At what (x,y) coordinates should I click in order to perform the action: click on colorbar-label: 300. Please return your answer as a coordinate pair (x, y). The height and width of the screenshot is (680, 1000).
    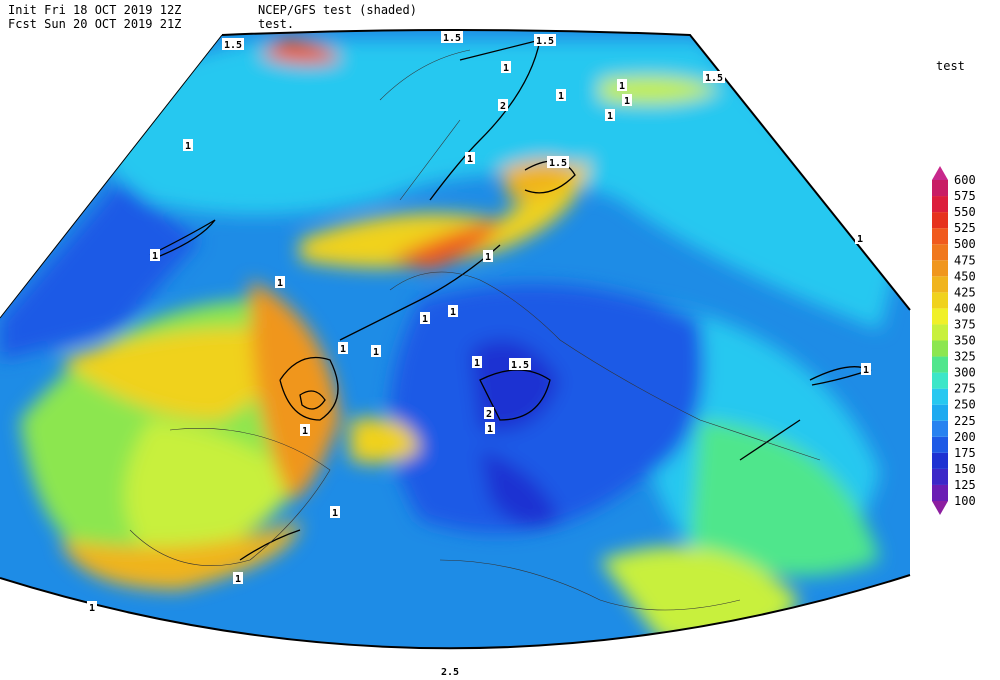
    Looking at the image, I should click on (965, 373).